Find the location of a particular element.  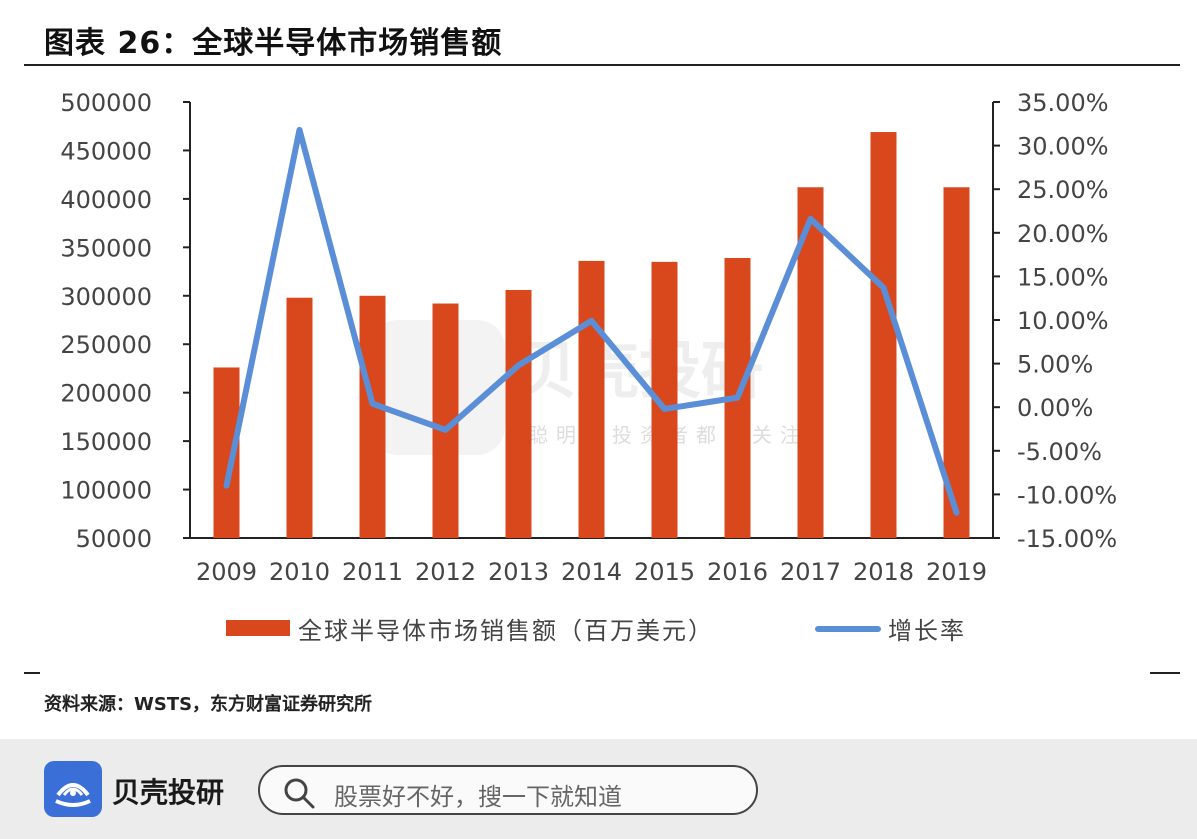

left-tick-label: 450000 is located at coordinates (106, 151).